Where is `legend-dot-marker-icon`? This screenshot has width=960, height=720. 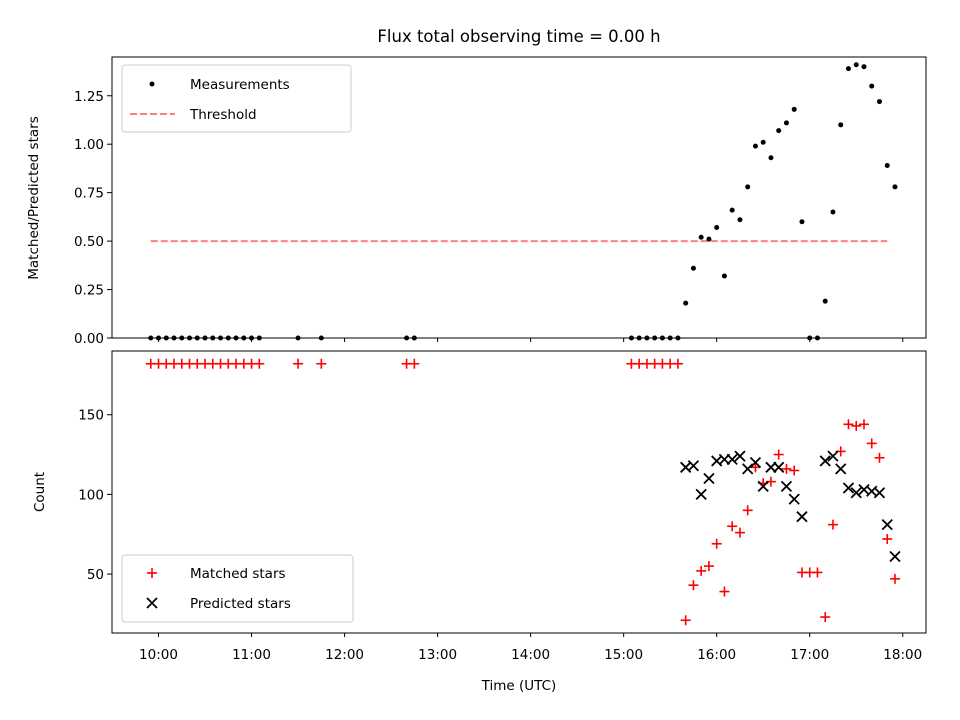 legend-dot-marker-icon is located at coordinates (152, 84).